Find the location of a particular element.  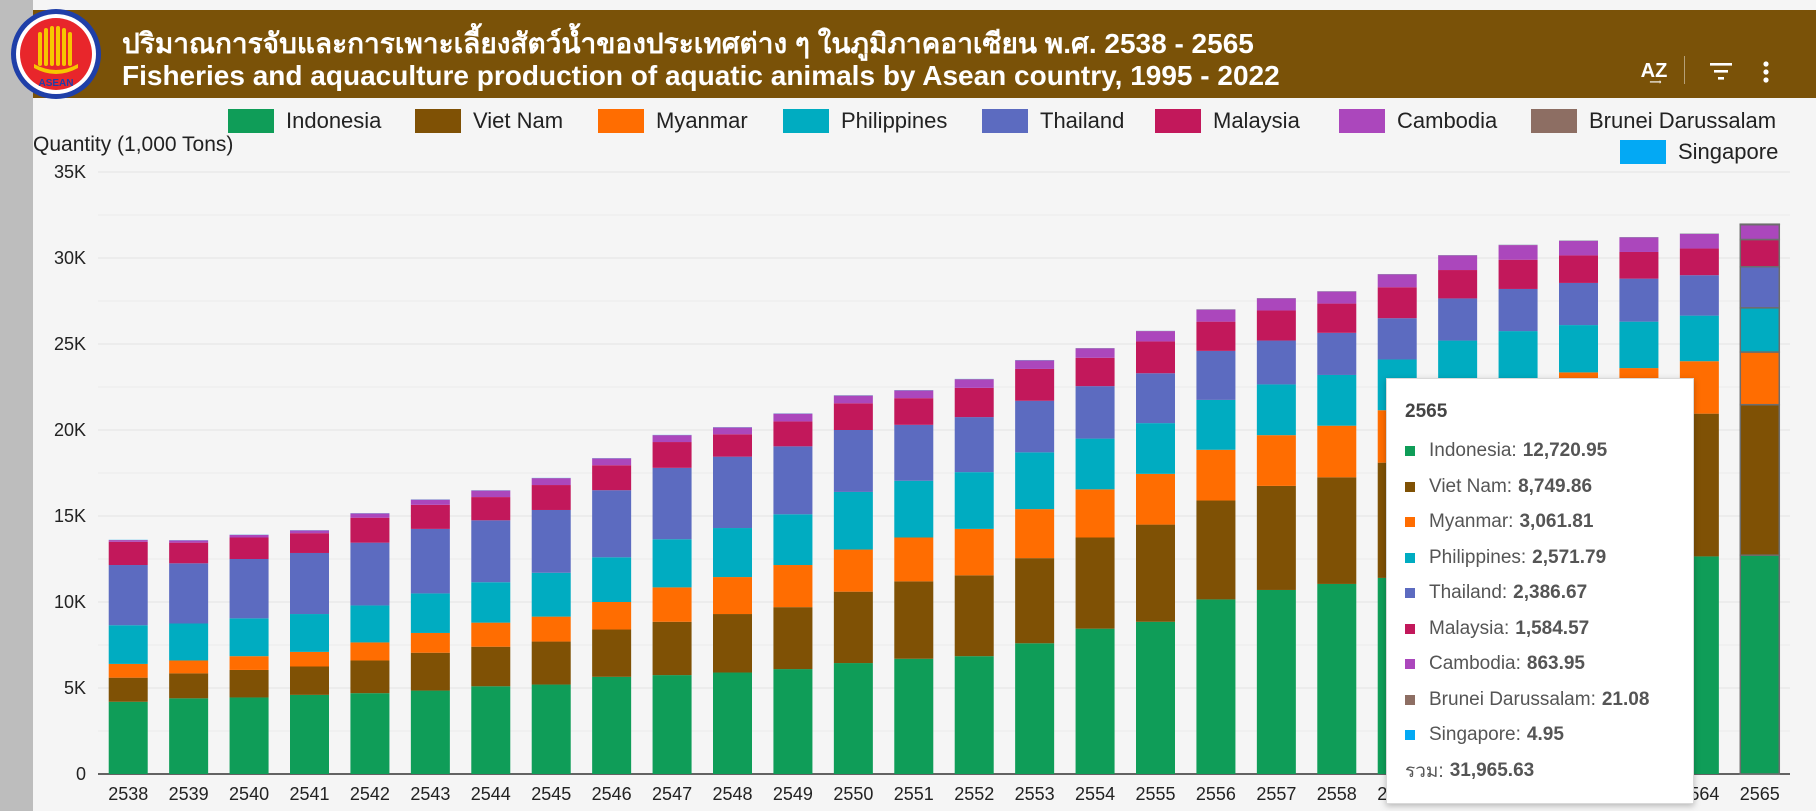

more-vert-icon is located at coordinates (1766, 73).